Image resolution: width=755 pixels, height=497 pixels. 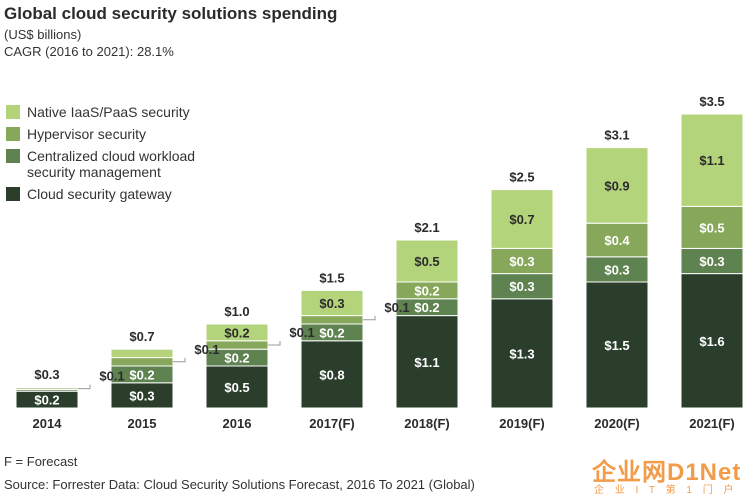 I want to click on total-label: $2.1, so click(x=426, y=227).